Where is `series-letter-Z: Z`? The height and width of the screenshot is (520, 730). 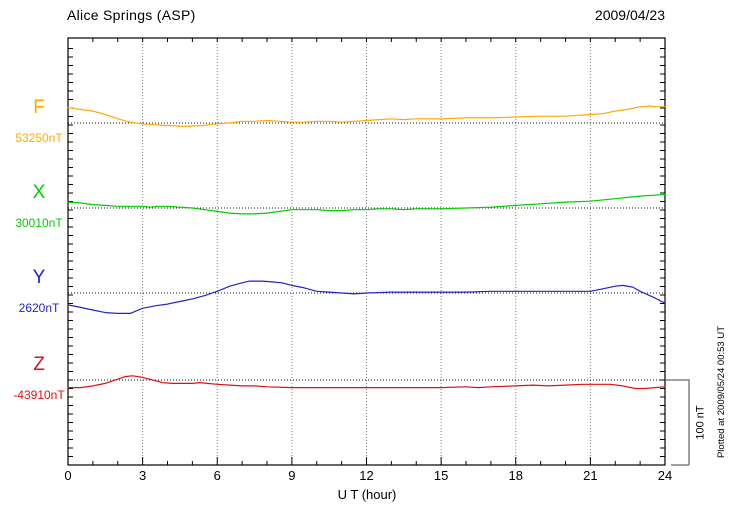 series-letter-Z: Z is located at coordinates (39, 364).